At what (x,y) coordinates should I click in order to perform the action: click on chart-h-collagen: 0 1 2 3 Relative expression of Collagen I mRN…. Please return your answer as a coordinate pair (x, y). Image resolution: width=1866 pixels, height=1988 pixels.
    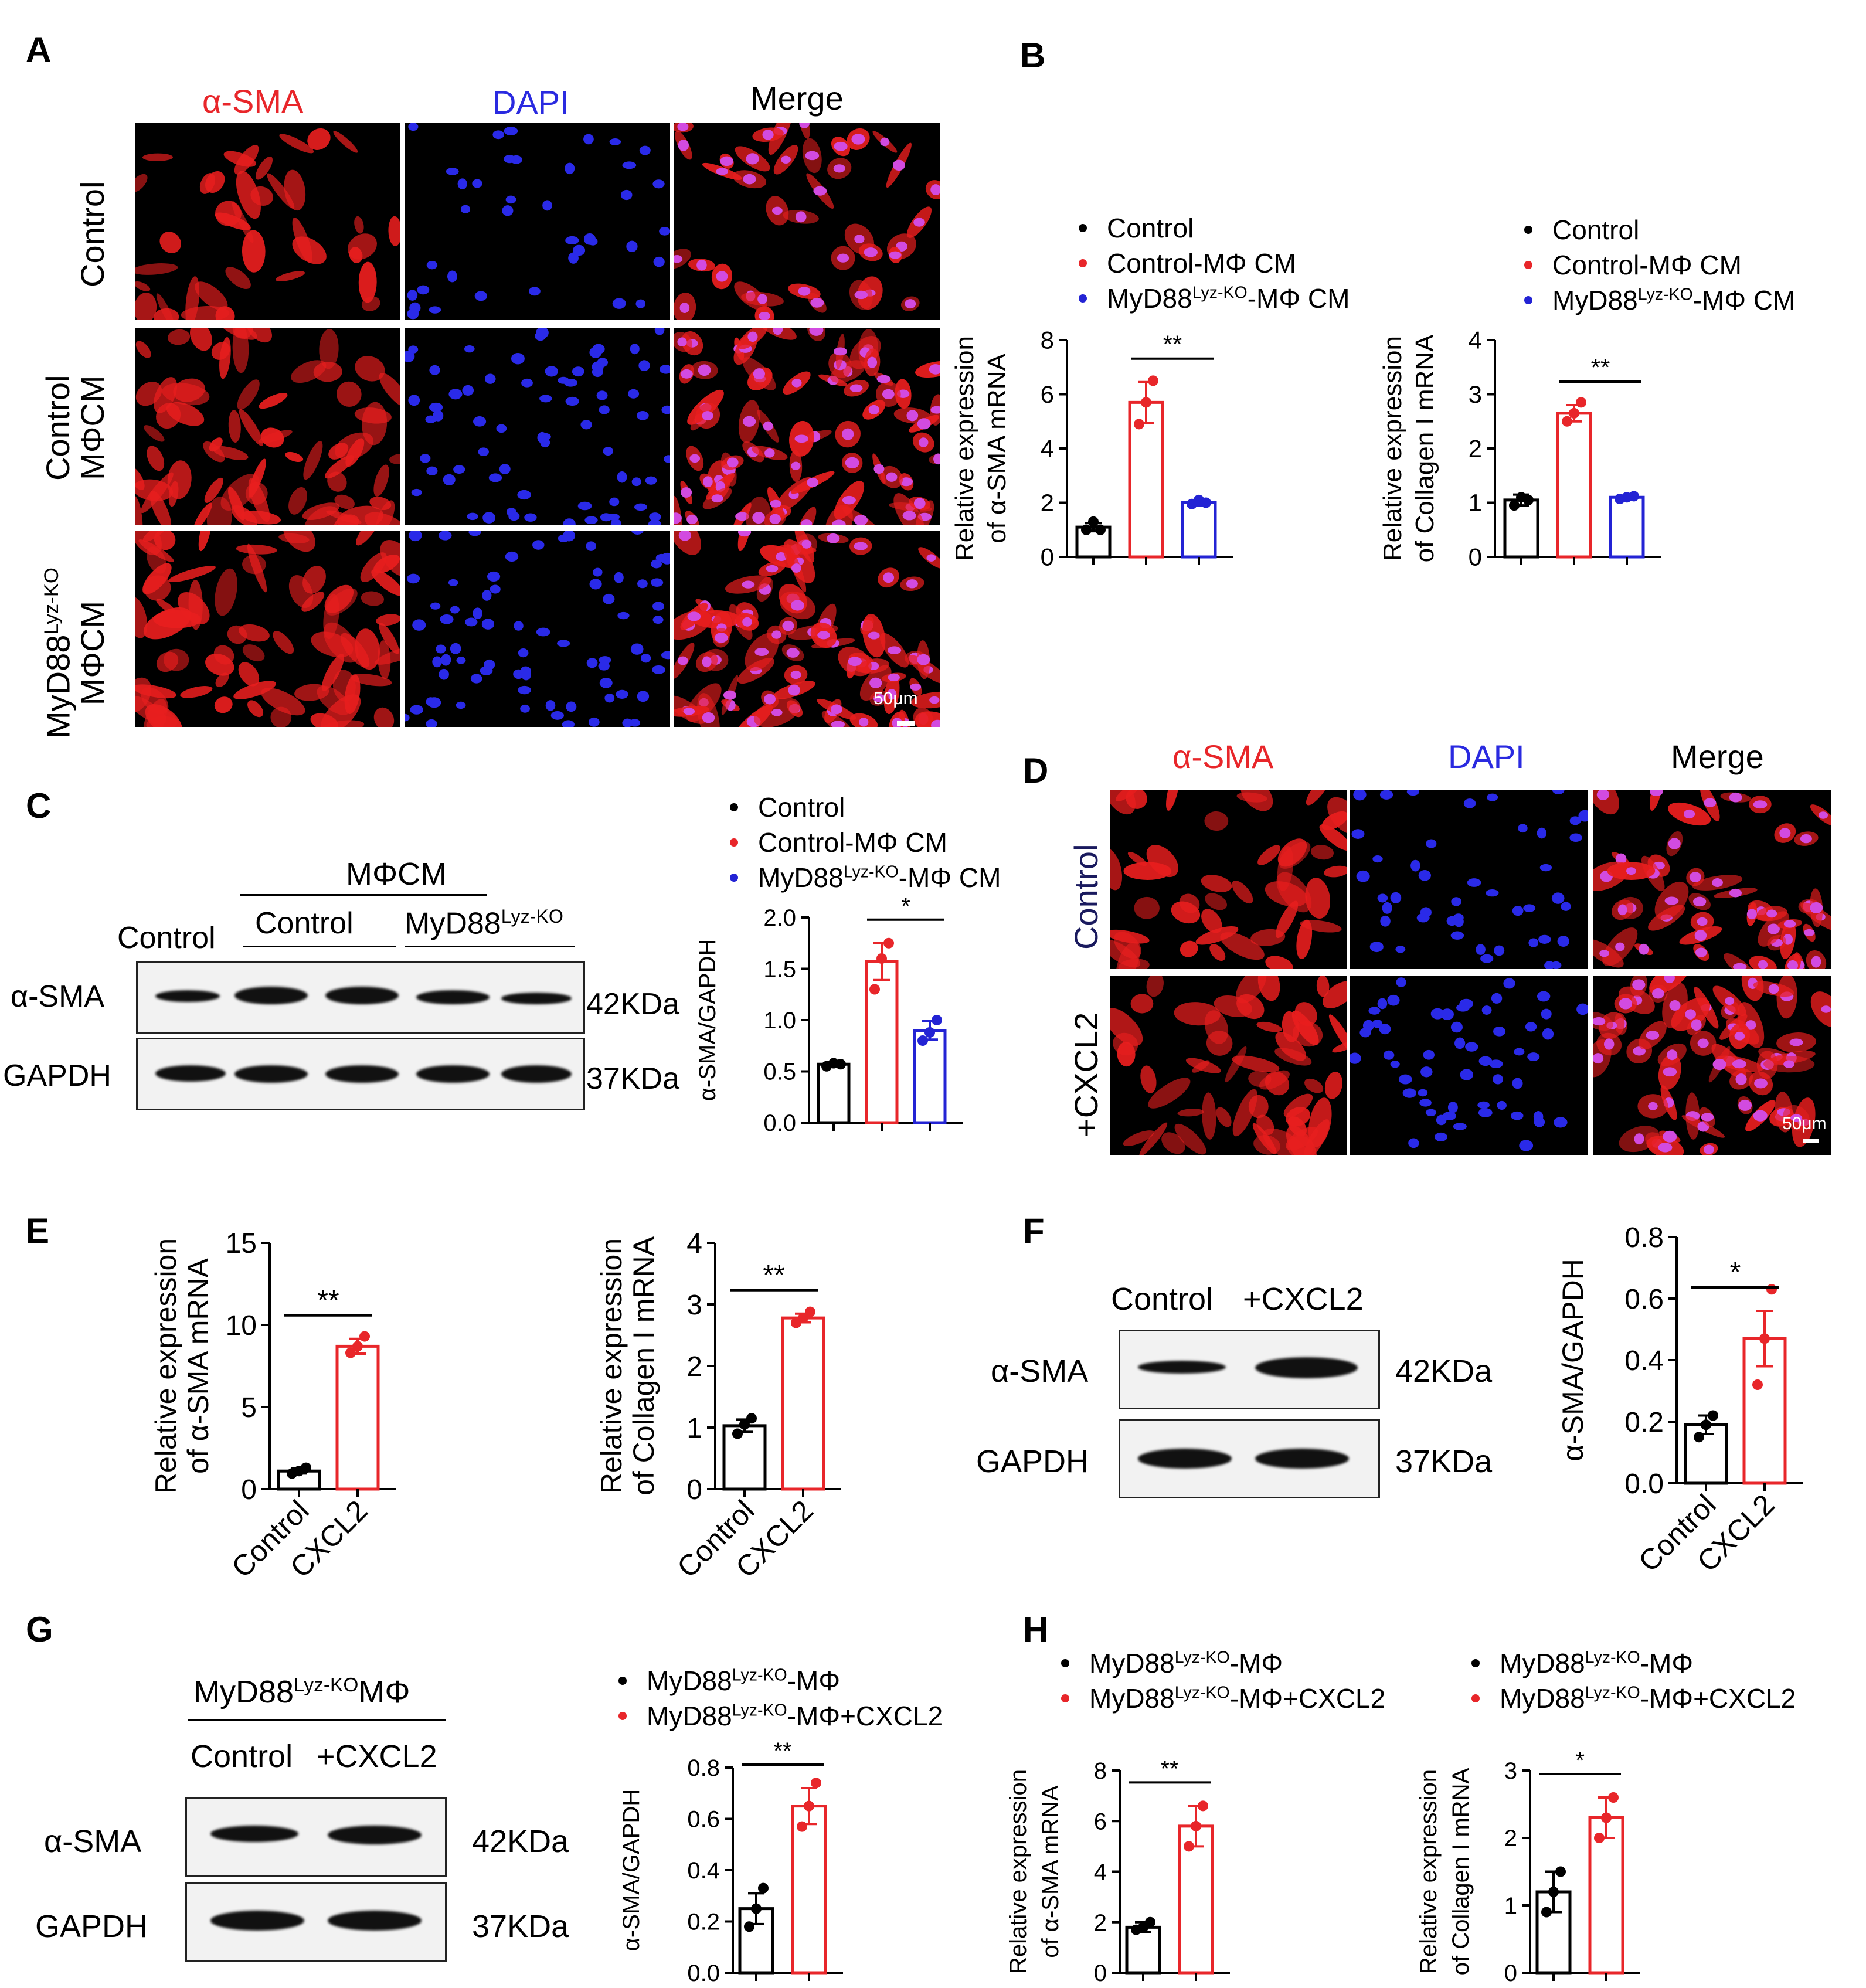
    Looking at the image, I should click on (1528, 1867).